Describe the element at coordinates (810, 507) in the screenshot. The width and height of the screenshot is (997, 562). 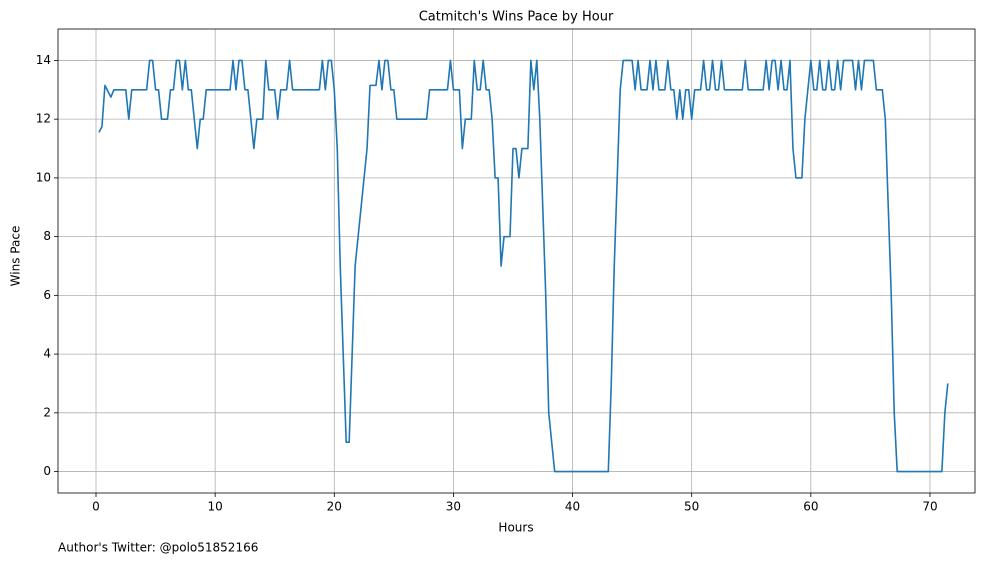
I see `x-tick-label: 60` at that location.